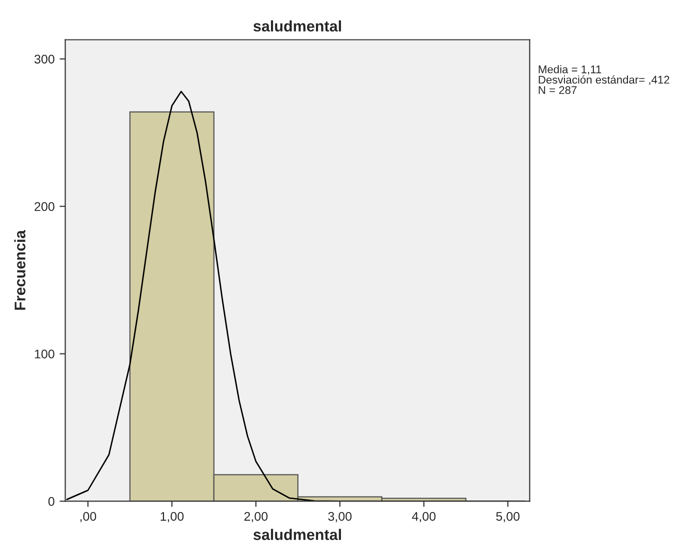 This screenshot has height=552, width=687. Describe the element at coordinates (557, 90) in the screenshot. I see `text: N = 287` at that location.